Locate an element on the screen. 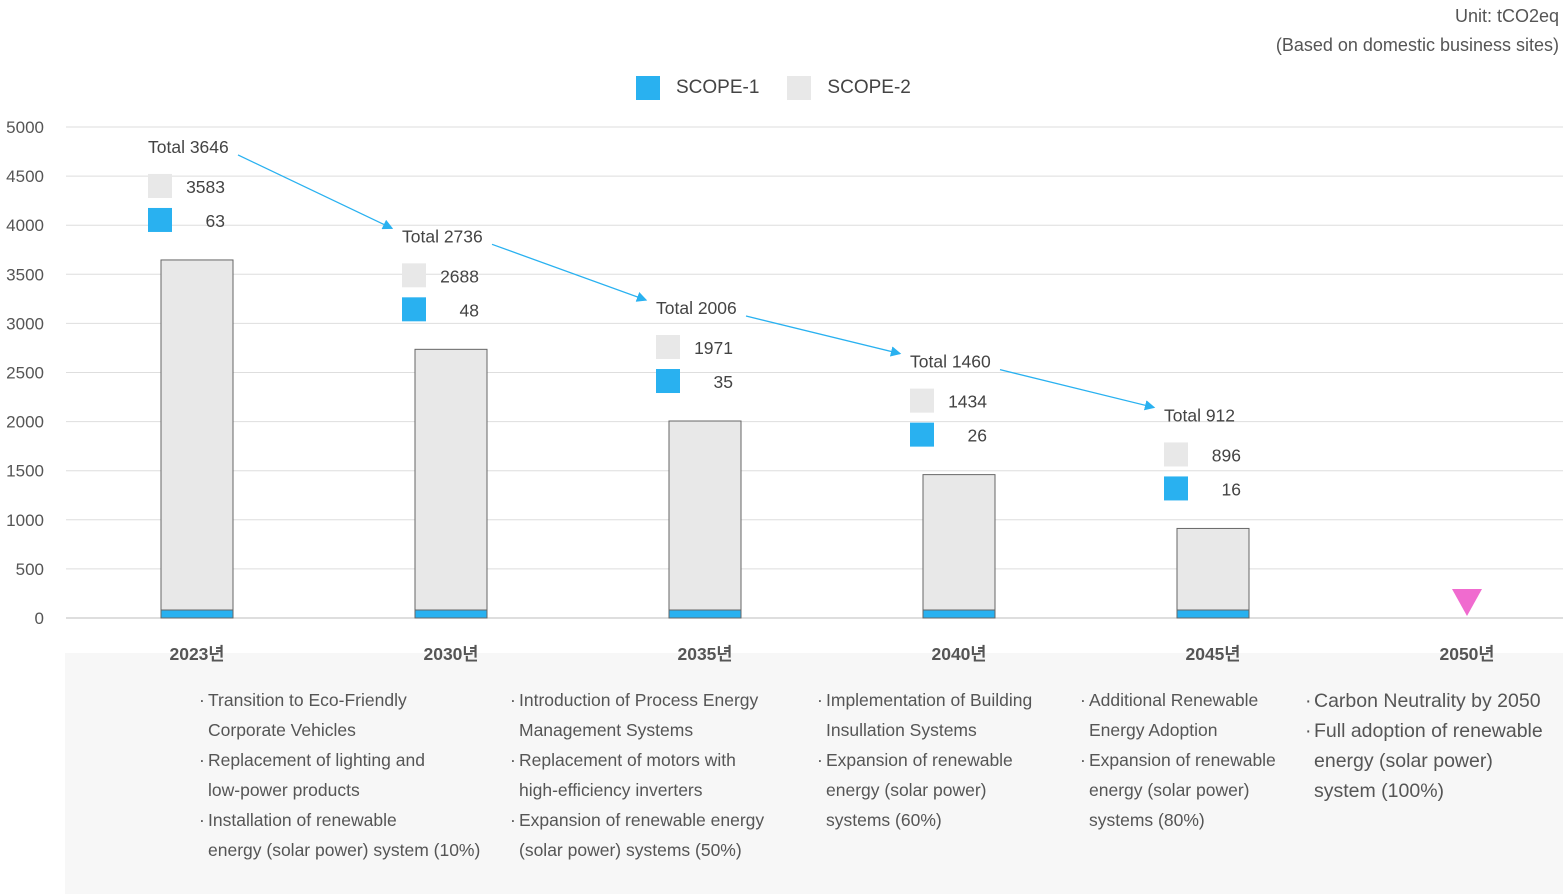  scope2-value-label: 3583 is located at coordinates (205, 187).